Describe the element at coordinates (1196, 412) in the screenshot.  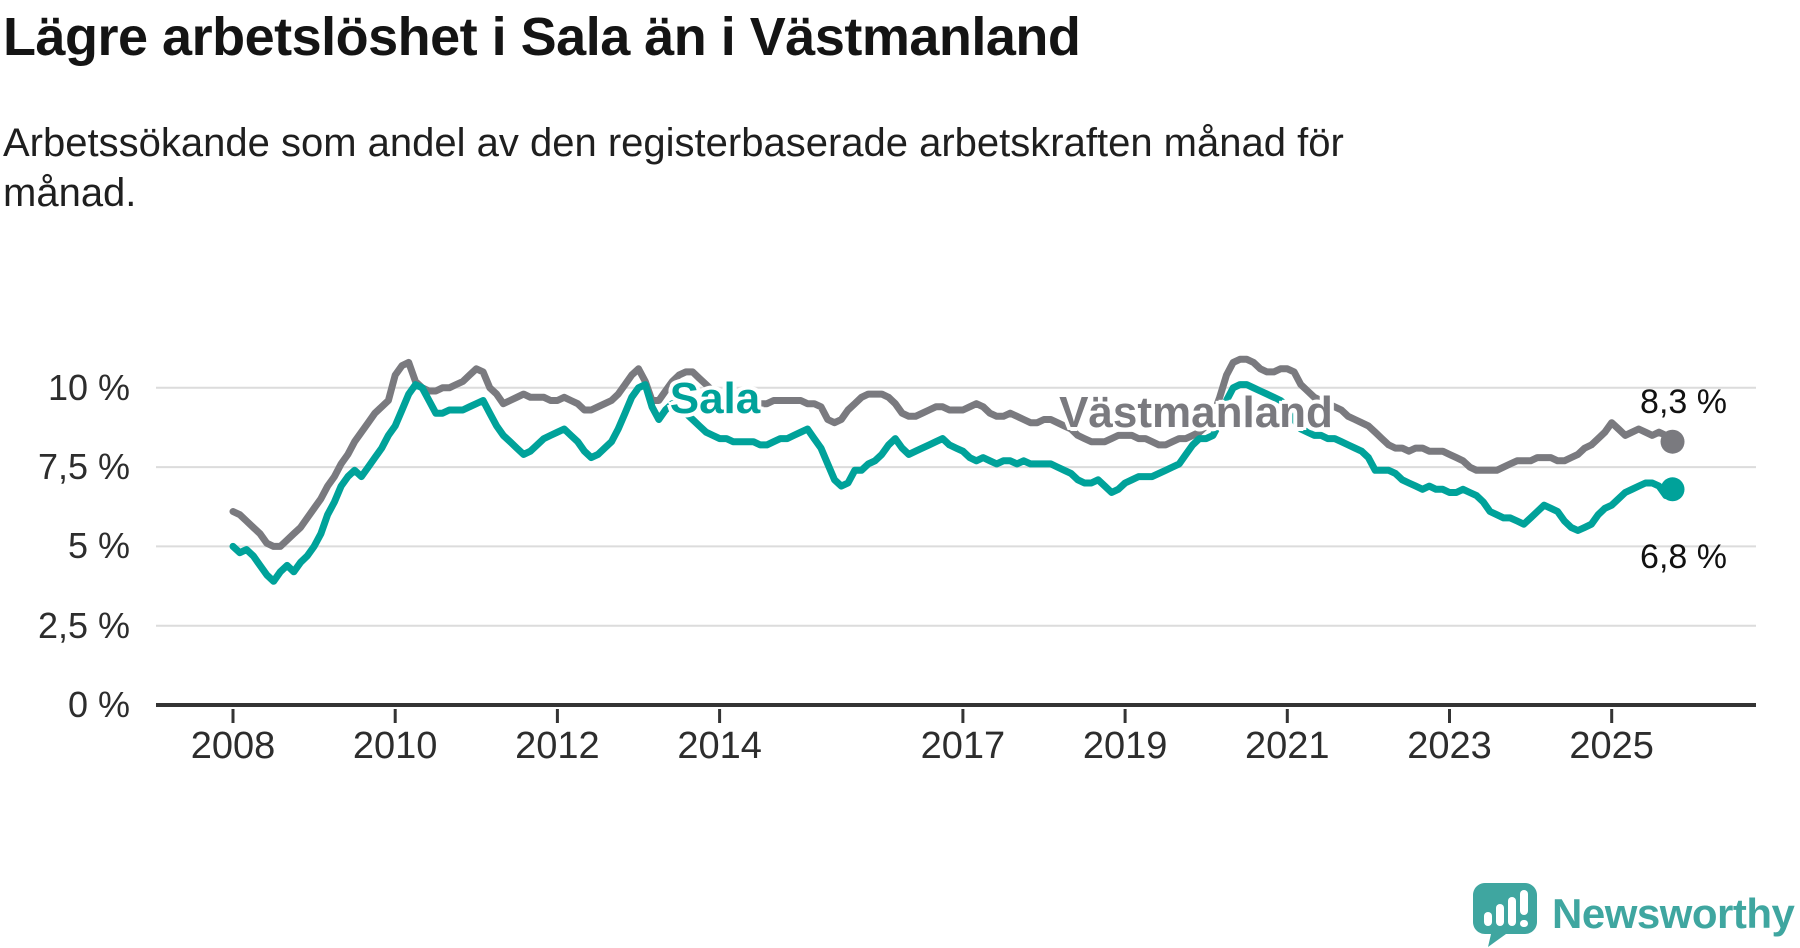
I see `series-label-vastmanland: Västmanland` at that location.